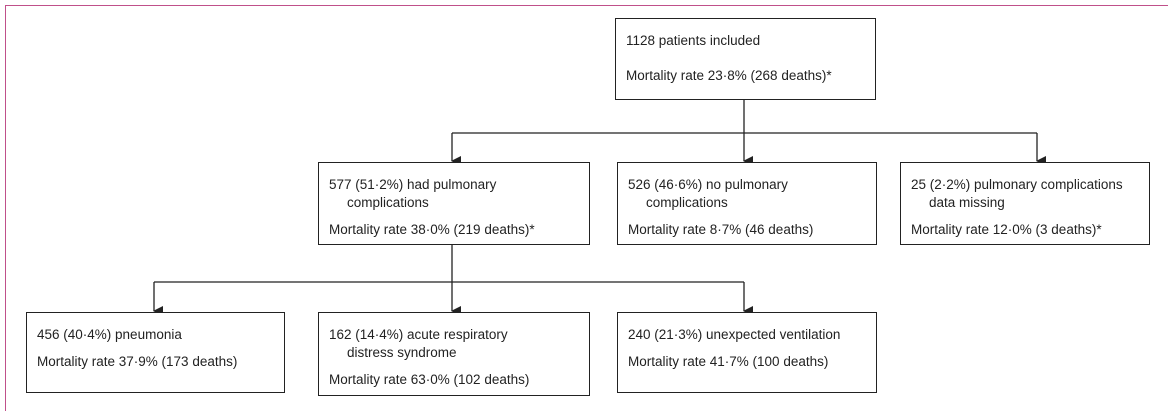 This screenshot has width=1168, height=411. Describe the element at coordinates (729, 75) in the screenshot. I see `mortality-rate: Mortality rate 23·8% (268 deaths)*` at that location.